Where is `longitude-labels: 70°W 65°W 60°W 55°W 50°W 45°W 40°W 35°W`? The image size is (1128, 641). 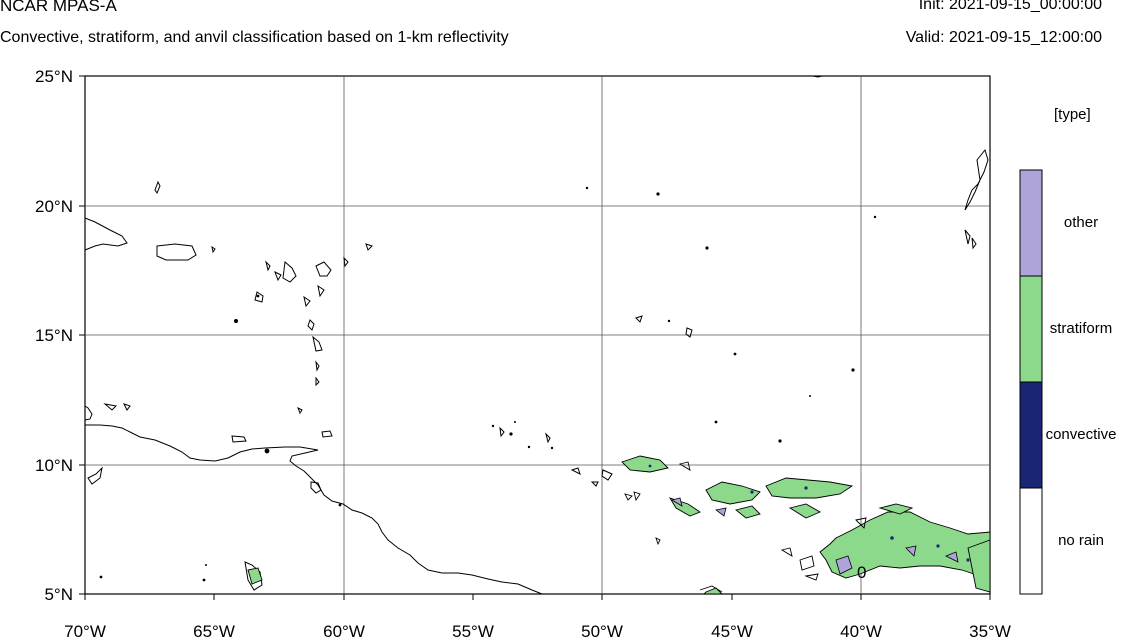
longitude-labels: 70°W 65°W 60°W 55°W 50°W 45°W 40°W 35°W is located at coordinates (537, 631).